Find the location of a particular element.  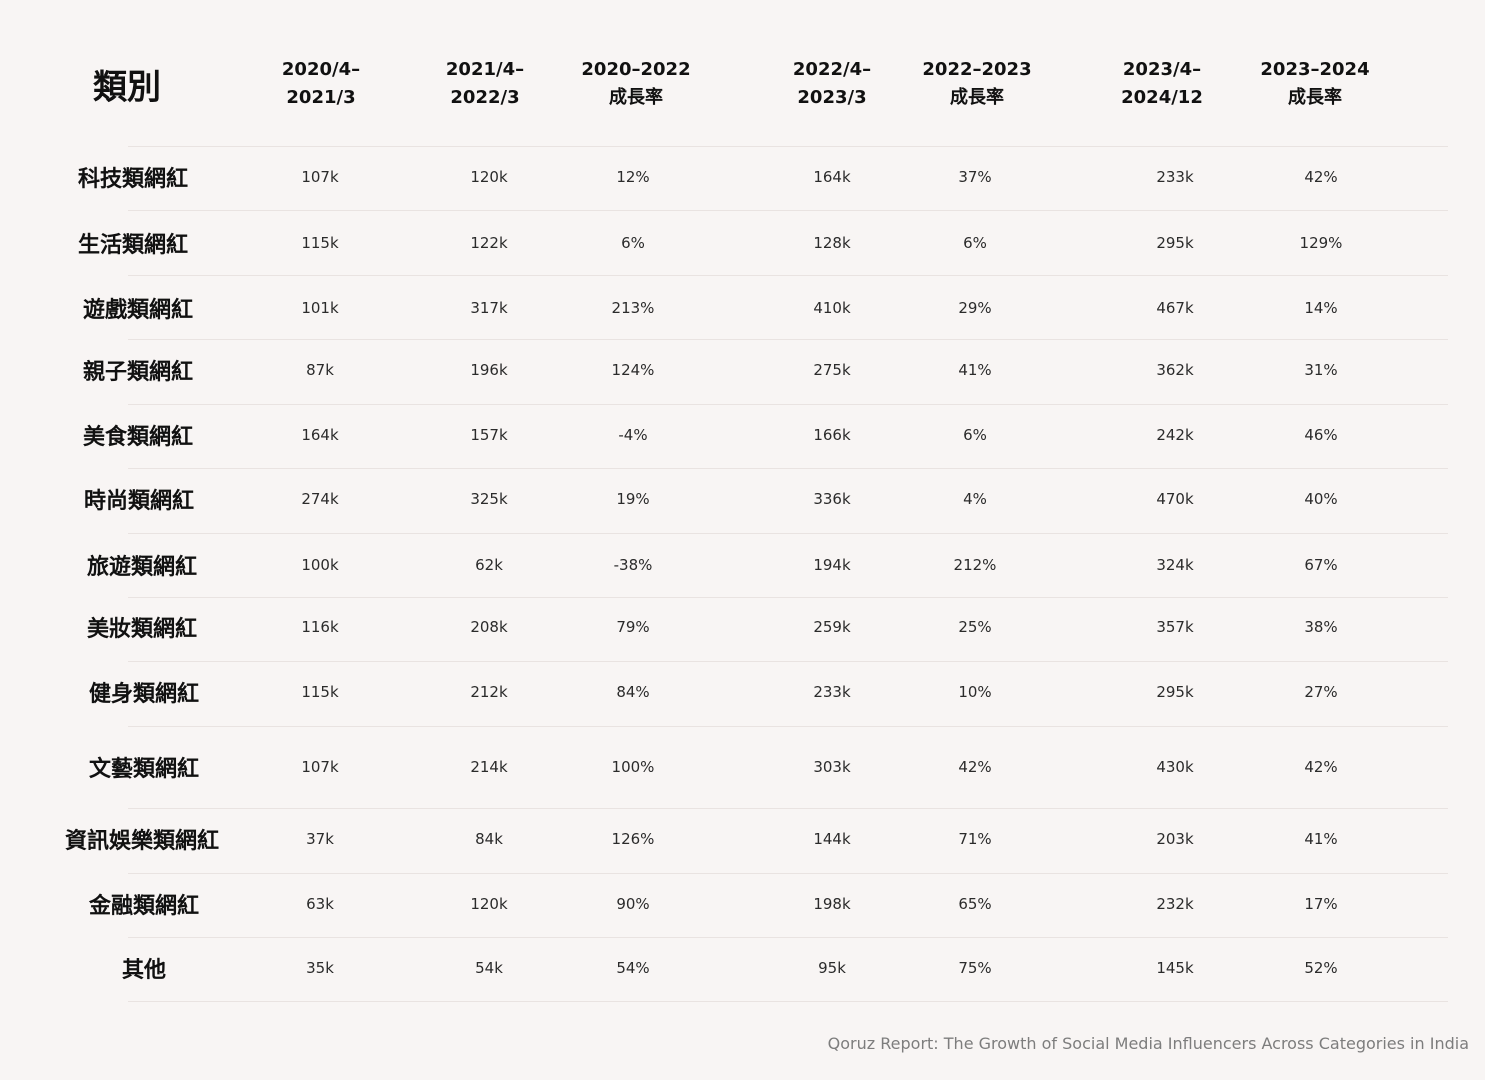

category-label: 健身類網紅 is located at coordinates (144, 694).